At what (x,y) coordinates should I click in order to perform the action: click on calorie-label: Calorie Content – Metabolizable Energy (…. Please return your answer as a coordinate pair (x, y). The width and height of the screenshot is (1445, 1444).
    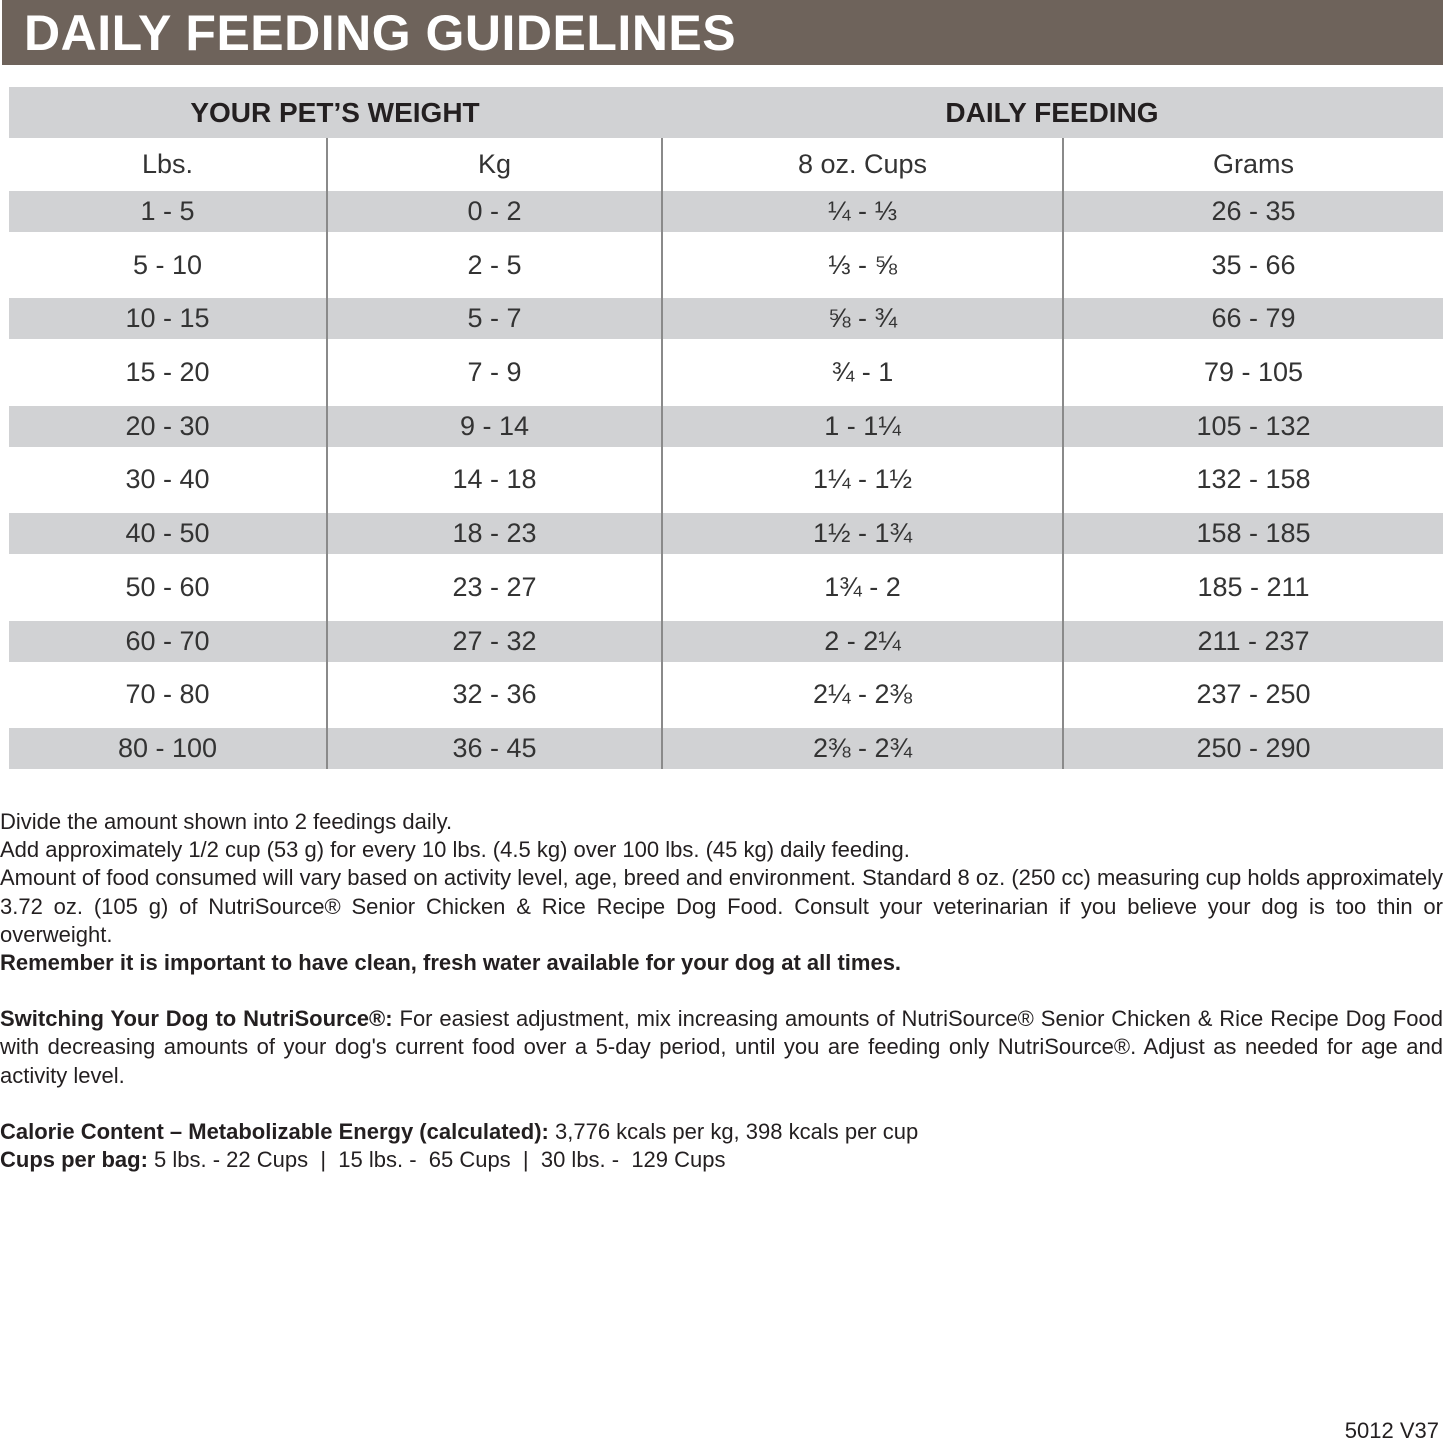
    Looking at the image, I should click on (274, 1131).